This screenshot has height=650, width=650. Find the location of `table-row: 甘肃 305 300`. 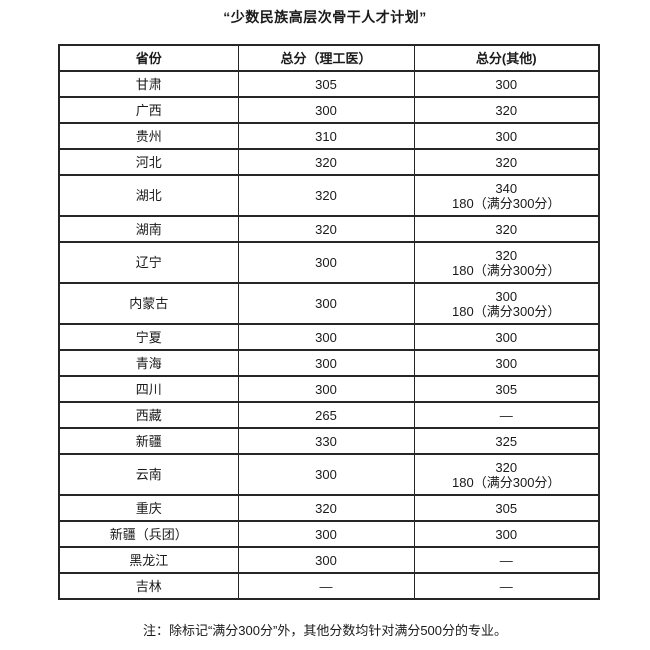

table-row: 甘肃 305 300 is located at coordinates (329, 84).